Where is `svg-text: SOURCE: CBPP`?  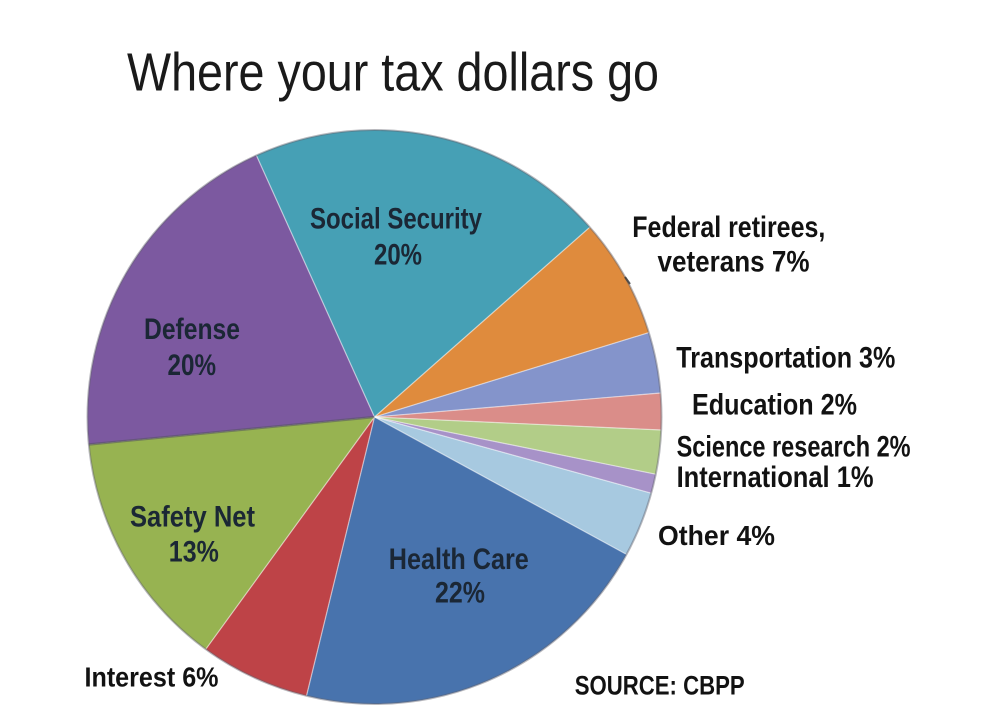 svg-text: SOURCE: CBPP is located at coordinates (660, 686).